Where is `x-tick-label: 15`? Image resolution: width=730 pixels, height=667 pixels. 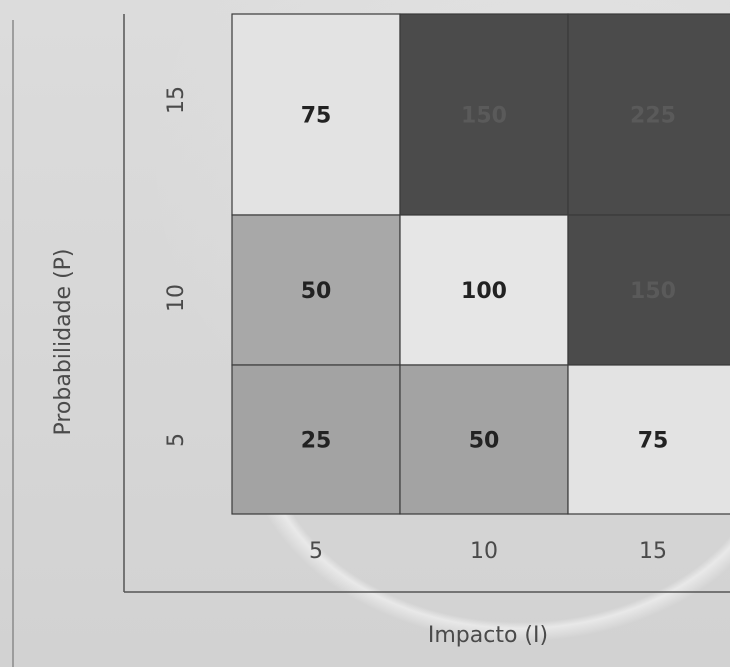
x-tick-label: 15 is located at coordinates (653, 551).